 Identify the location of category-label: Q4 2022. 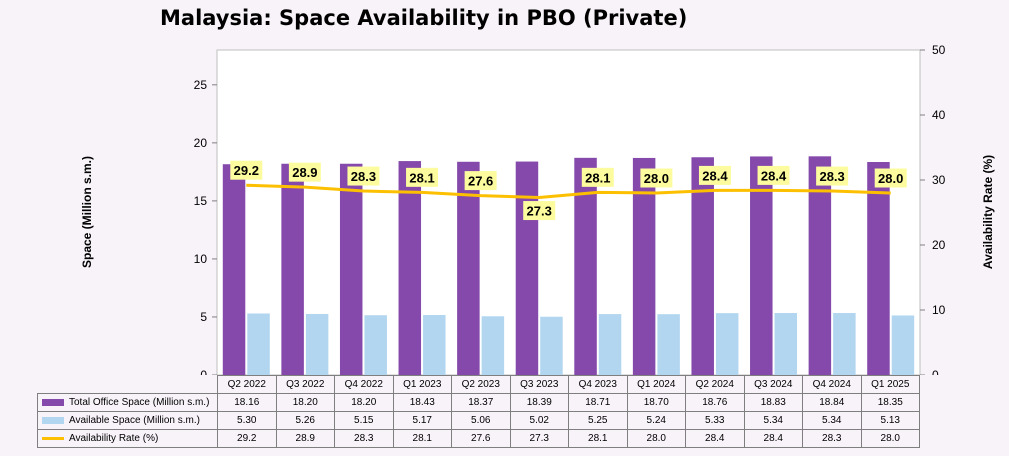
(364, 384).